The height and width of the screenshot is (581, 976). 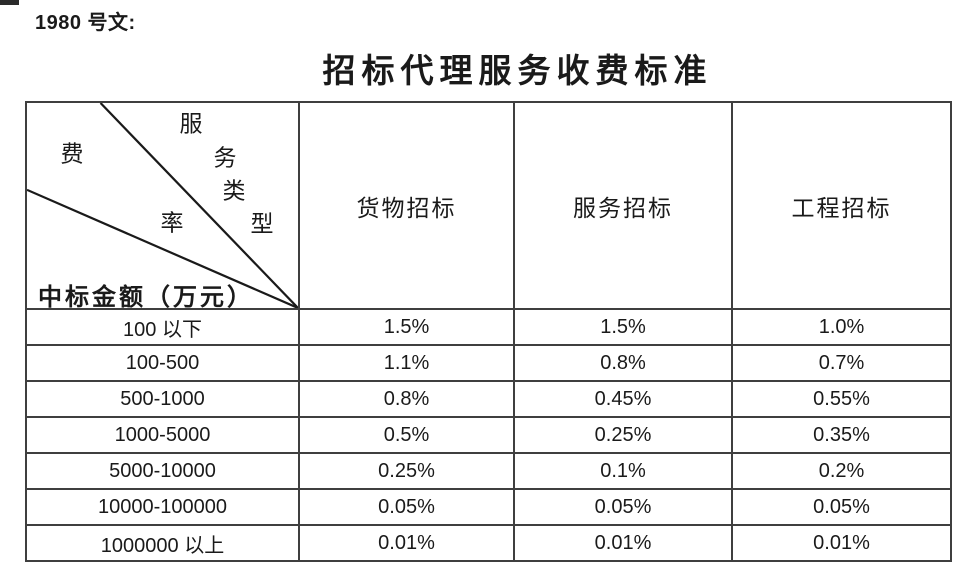 I want to click on fee-rate-cell-goods: 0.5%, so click(x=406, y=435).